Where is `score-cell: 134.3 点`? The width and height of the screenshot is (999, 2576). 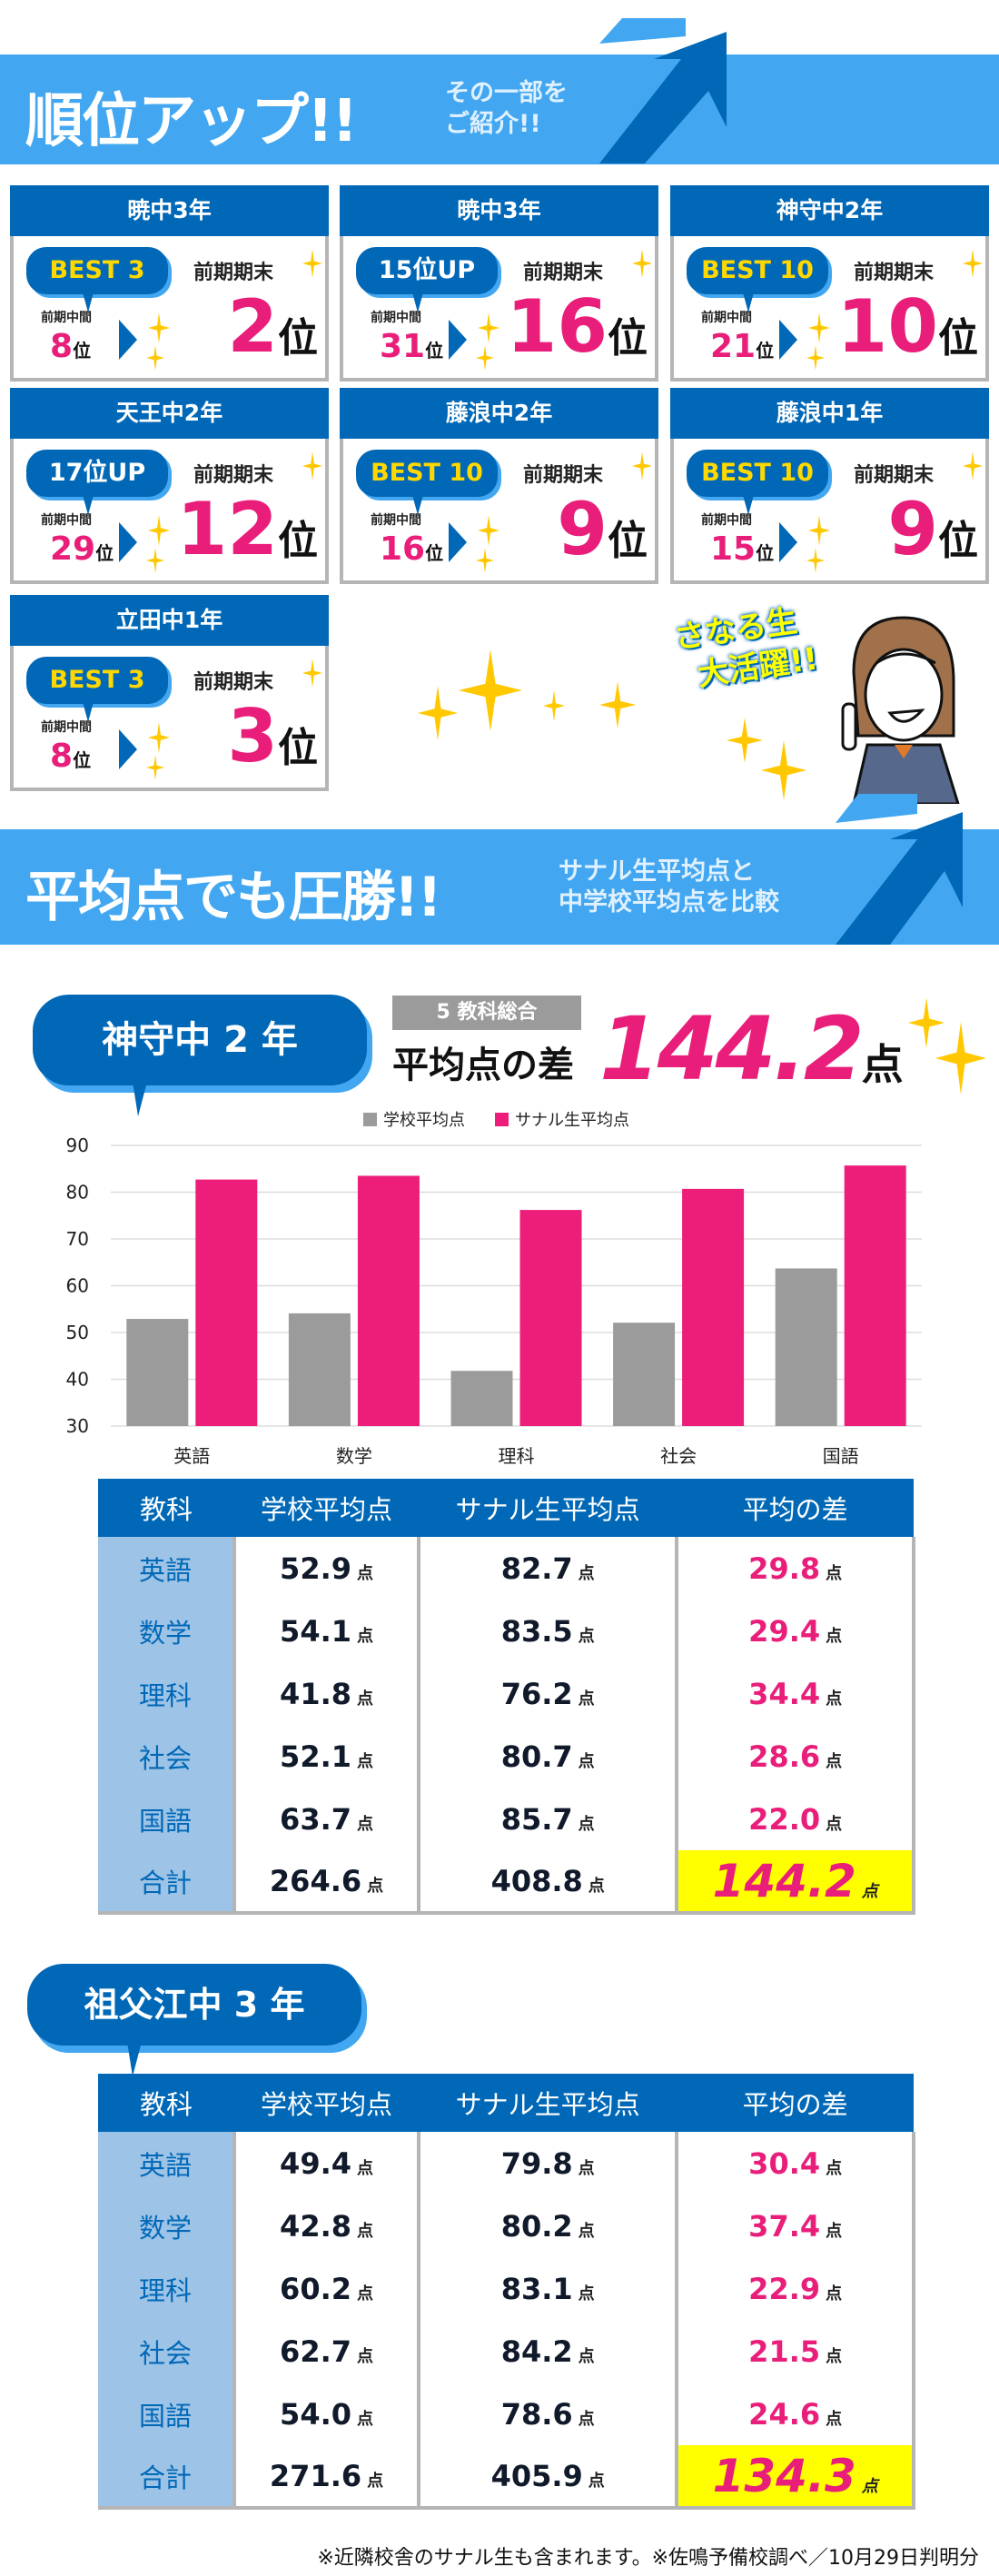 score-cell: 134.3 点 is located at coordinates (795, 2477).